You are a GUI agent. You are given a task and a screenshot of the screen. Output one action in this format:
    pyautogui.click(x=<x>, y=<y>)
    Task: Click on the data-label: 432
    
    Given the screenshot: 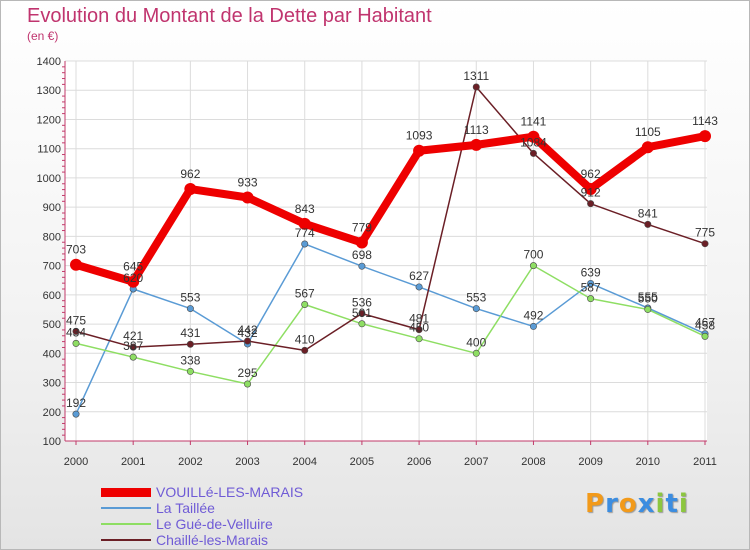 What is the action you would take?
    pyautogui.click(x=248, y=333)
    